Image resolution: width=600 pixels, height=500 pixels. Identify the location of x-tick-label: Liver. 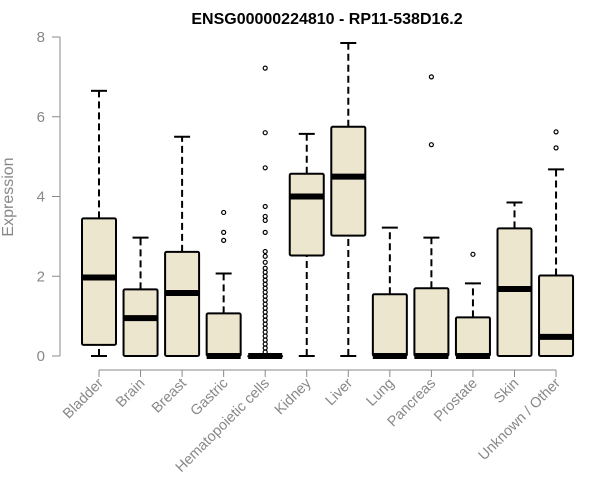
(340, 392).